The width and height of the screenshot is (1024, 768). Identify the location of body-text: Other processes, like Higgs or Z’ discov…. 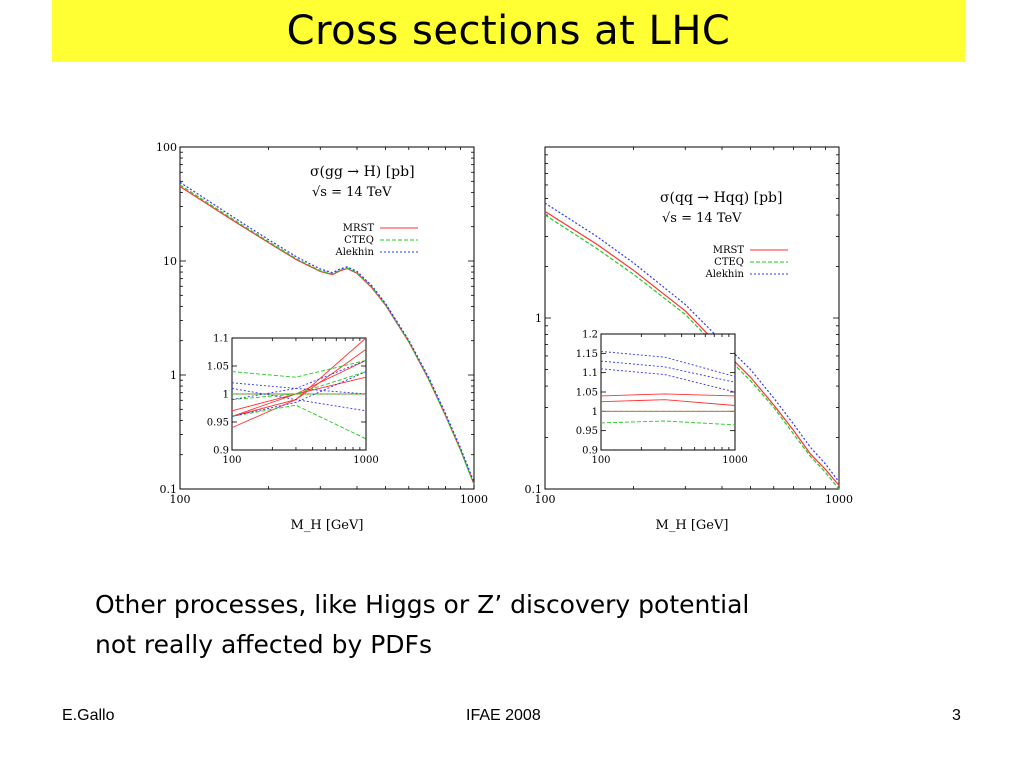
(525, 625).